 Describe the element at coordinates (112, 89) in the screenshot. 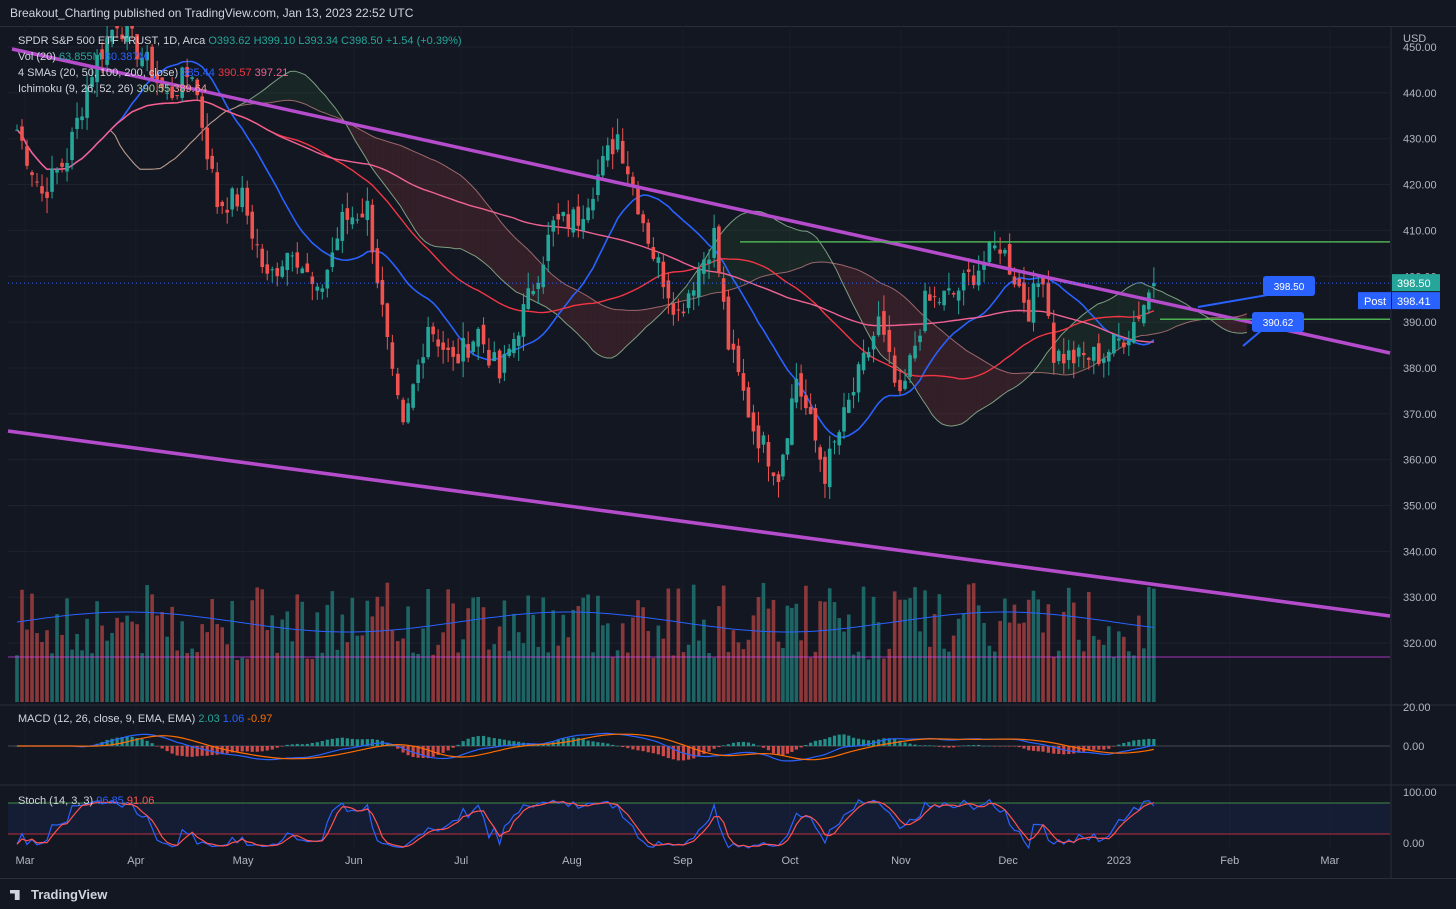

I see `legend-ichimoku: Ichimoku (9, 26, 52, 26) 390.55 389.64` at that location.